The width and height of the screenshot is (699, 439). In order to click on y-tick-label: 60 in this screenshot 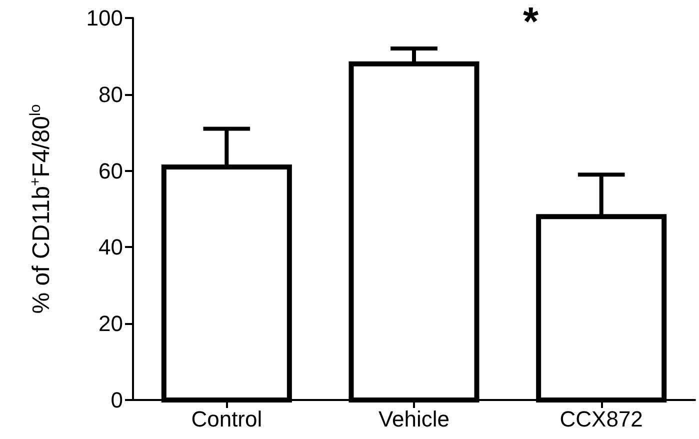, I will do `click(110, 171)`.